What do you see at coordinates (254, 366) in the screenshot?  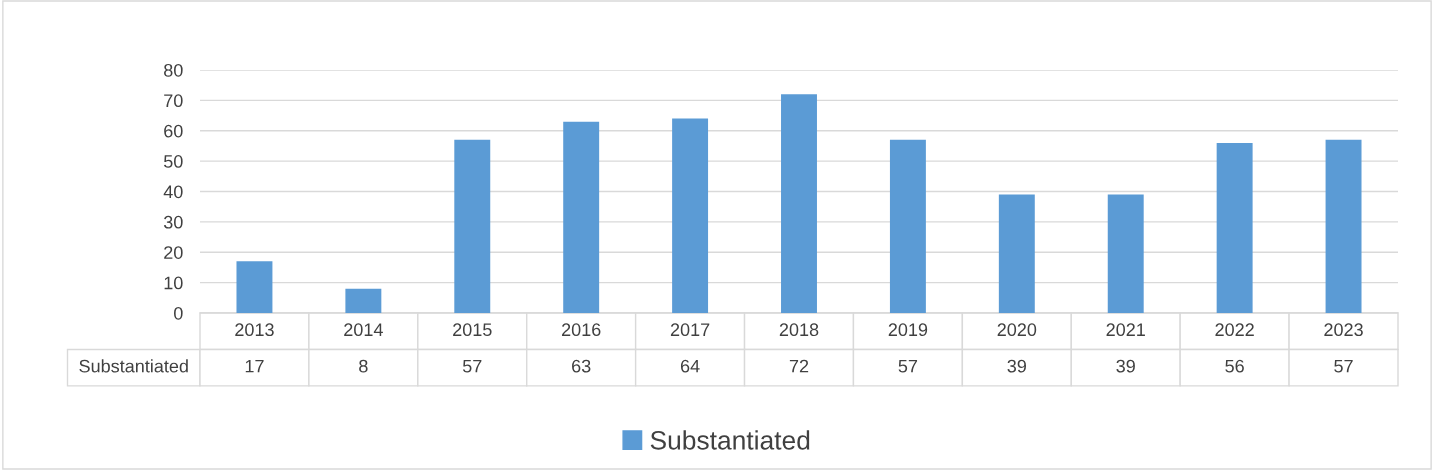 I see `data-label: 17` at bounding box center [254, 366].